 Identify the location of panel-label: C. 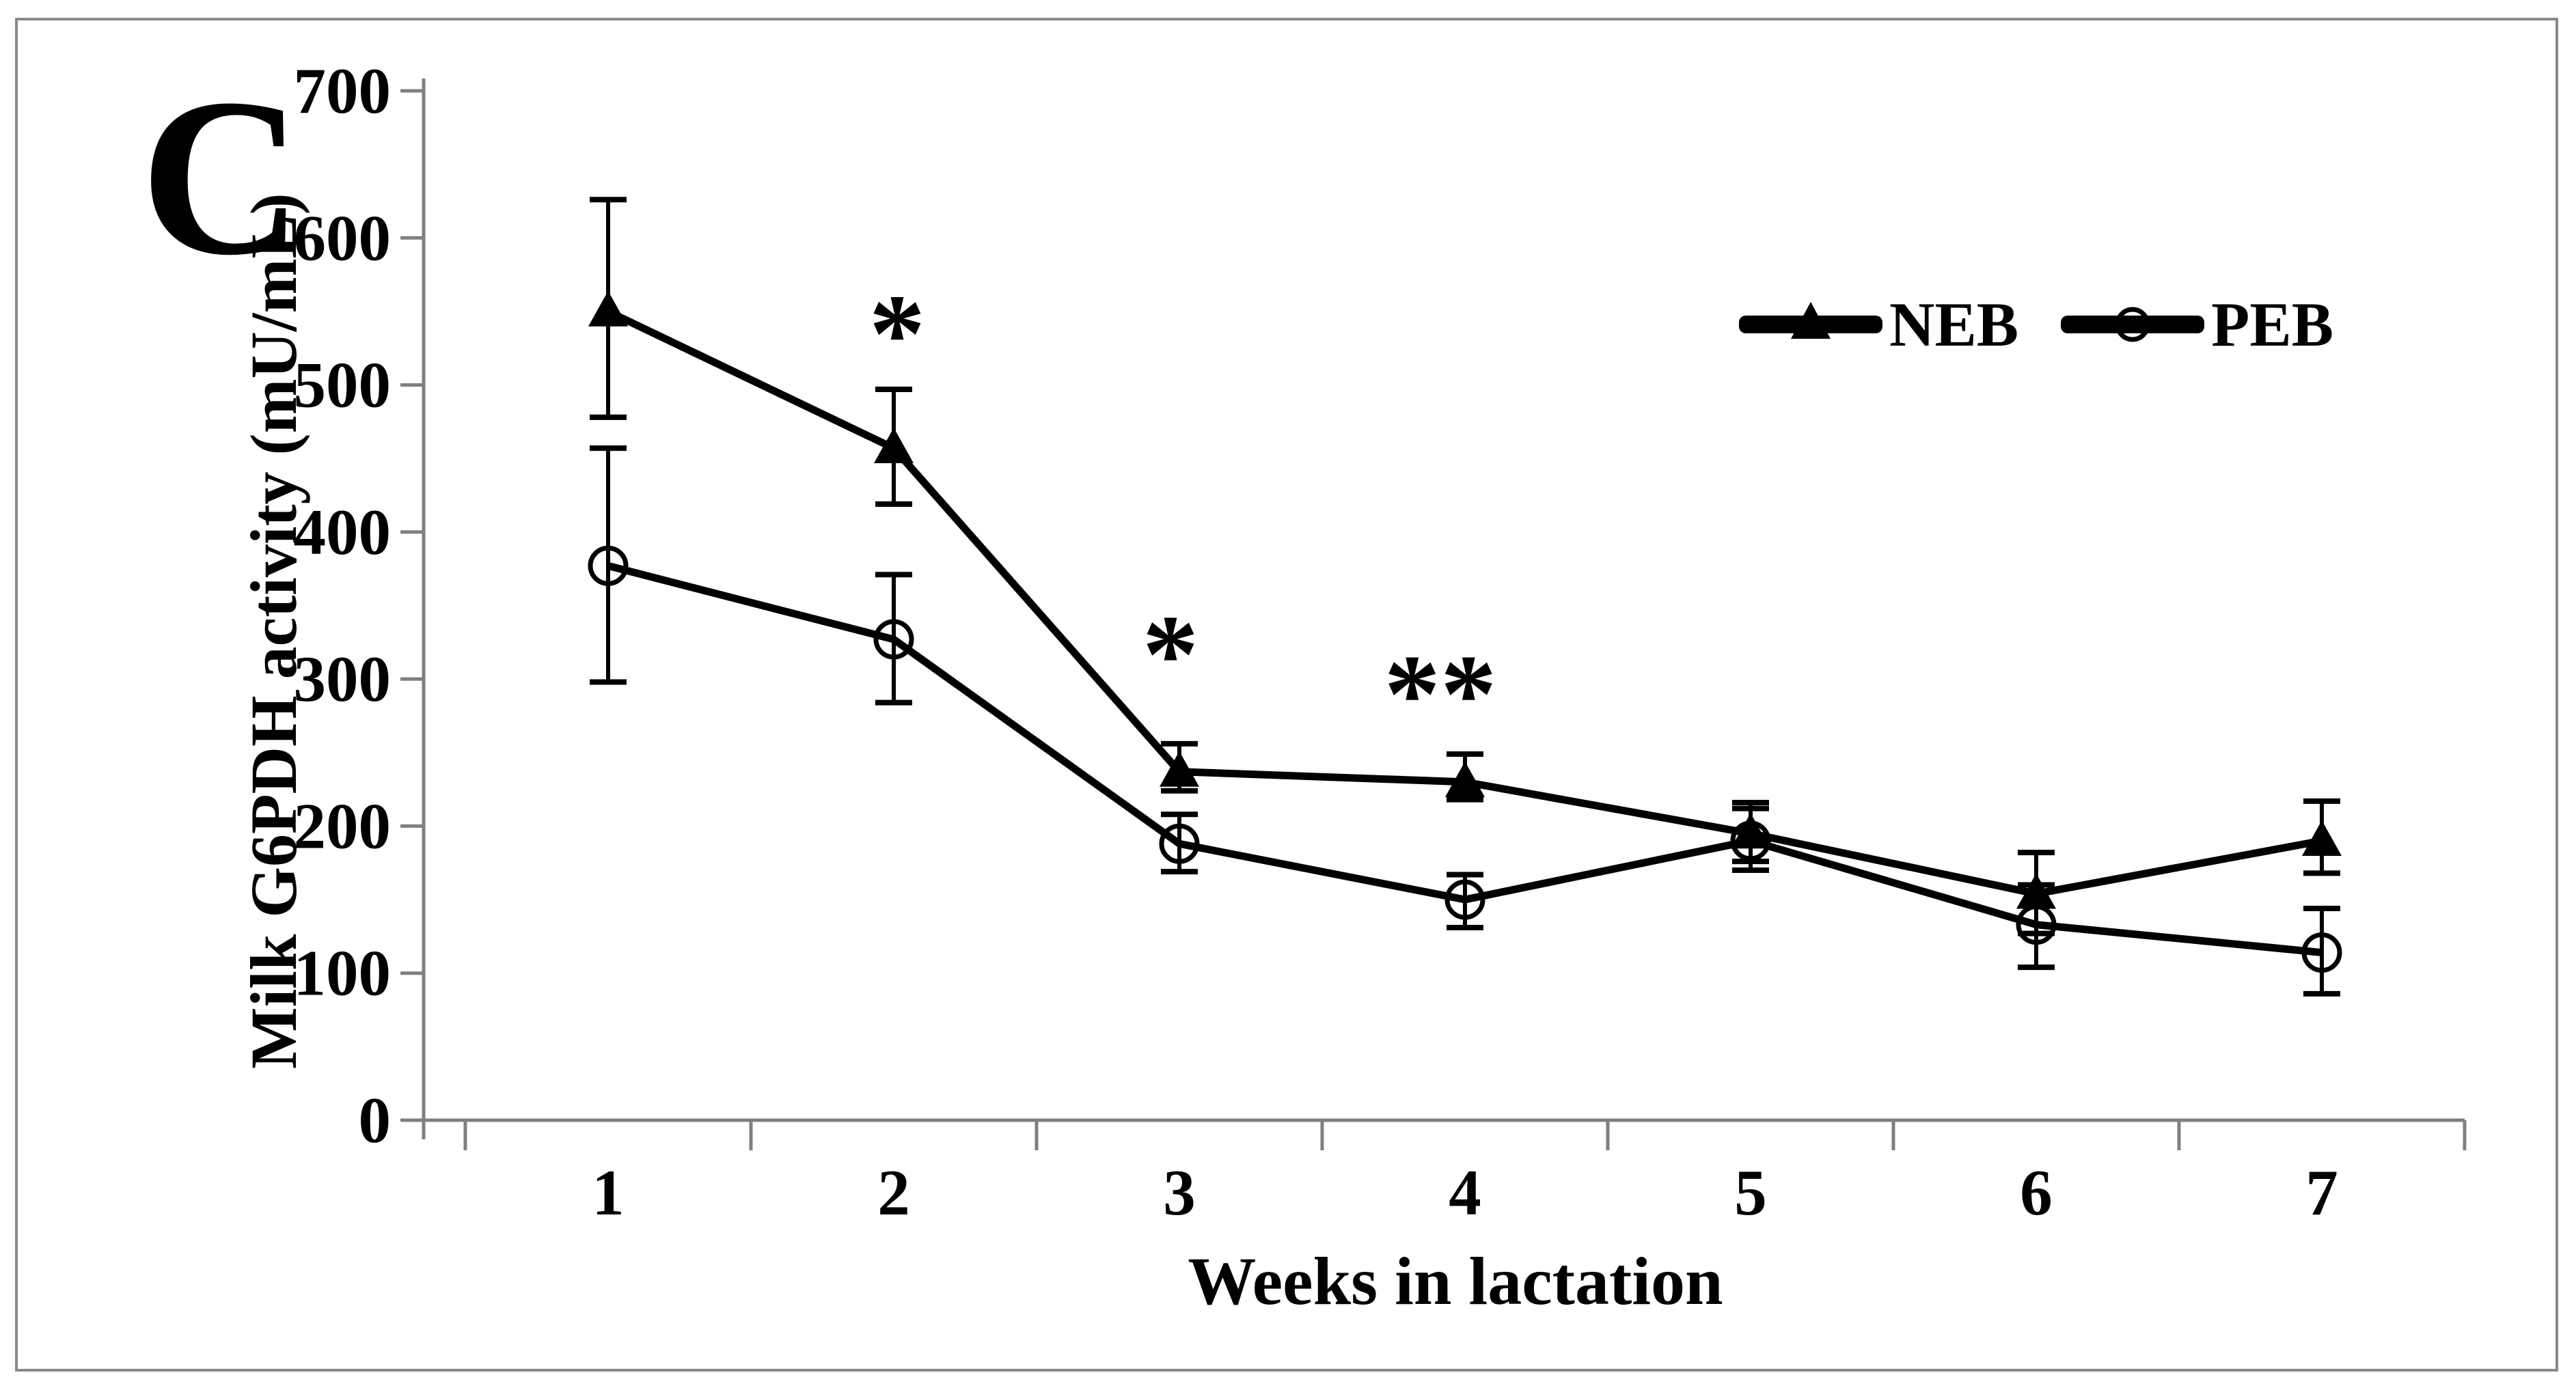
(221, 177).